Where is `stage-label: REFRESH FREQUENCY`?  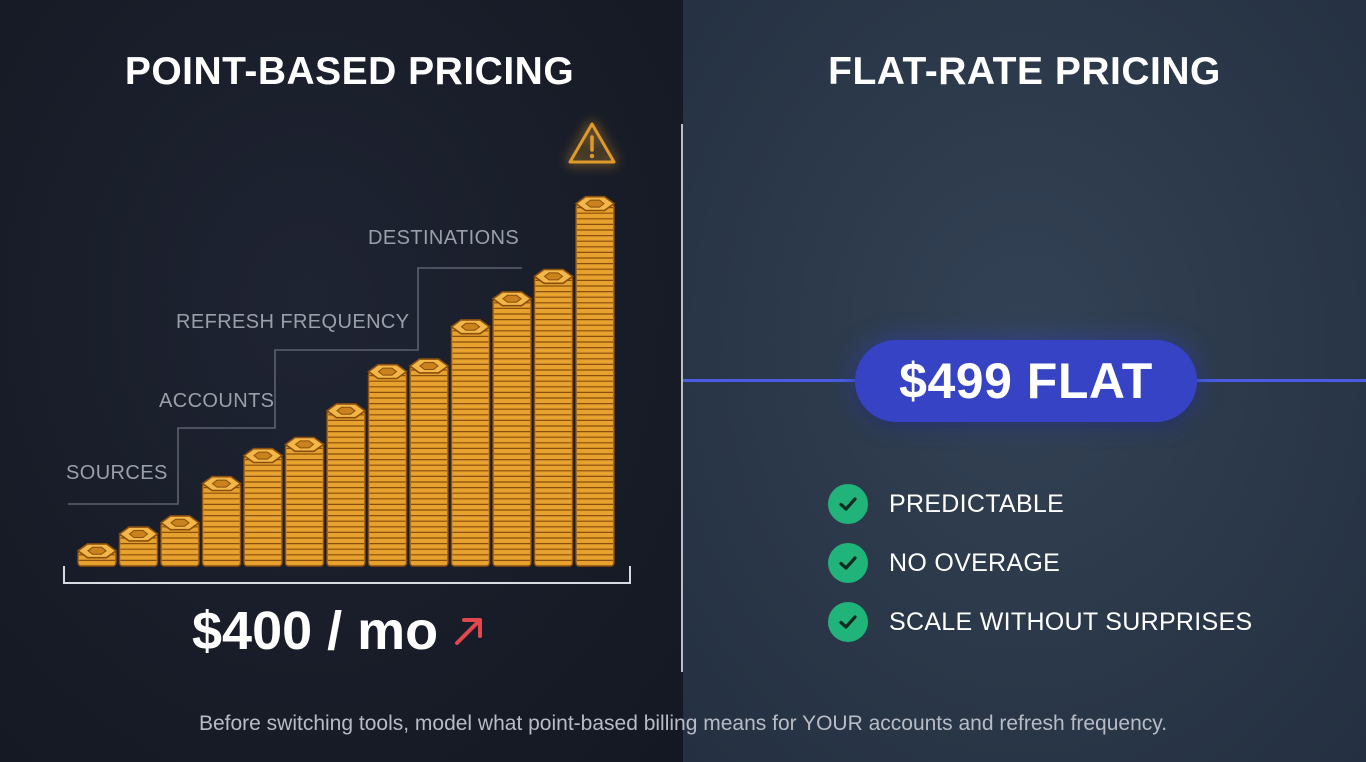
stage-label: REFRESH FREQUENCY is located at coordinates (293, 322).